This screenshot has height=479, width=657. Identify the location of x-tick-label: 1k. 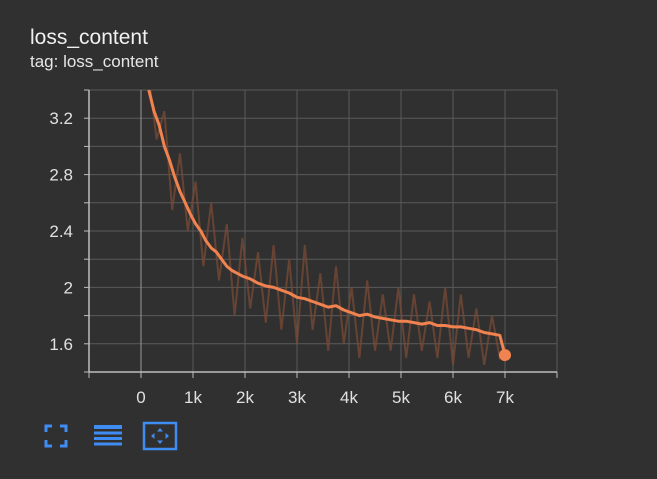
(193, 397).